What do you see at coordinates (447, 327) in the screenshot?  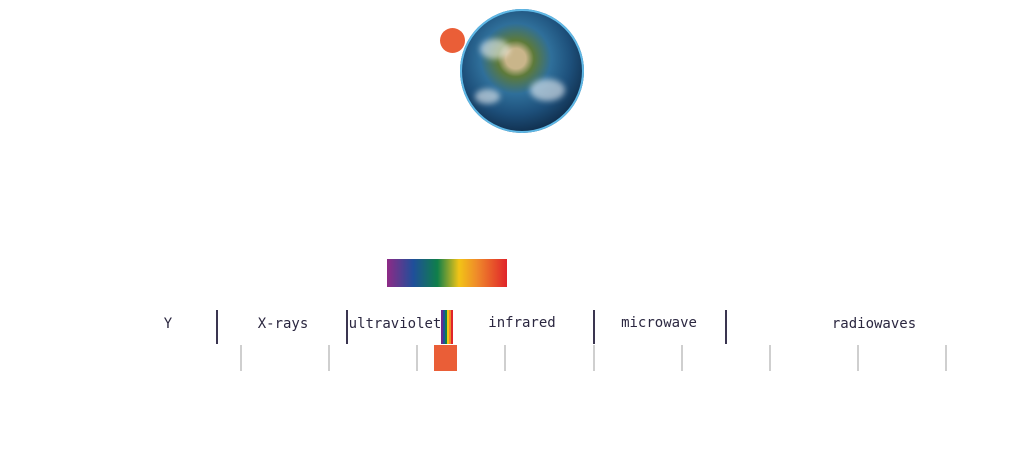 I see `visible-light-band` at bounding box center [447, 327].